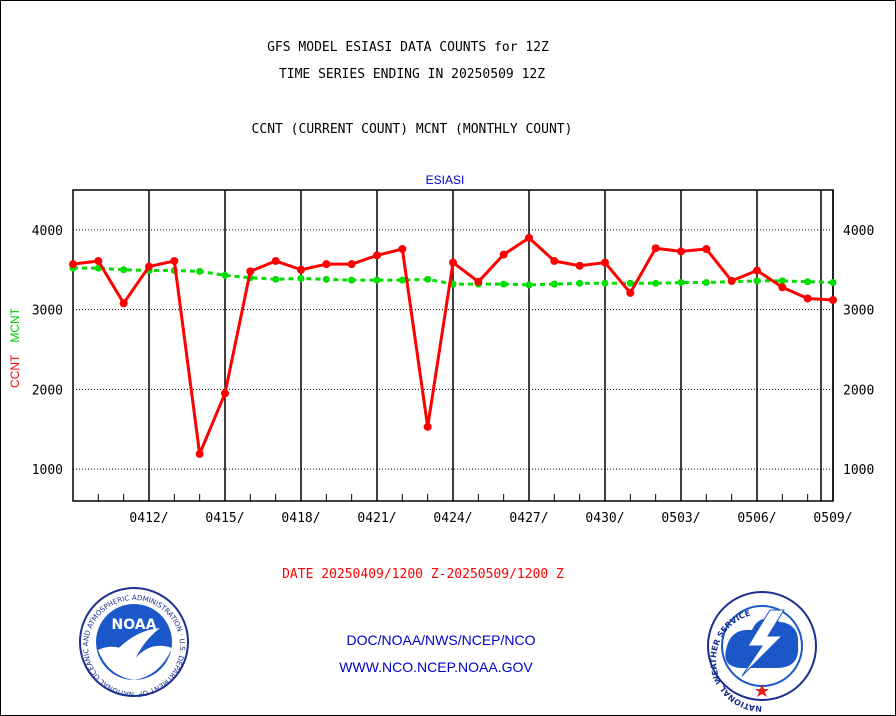  I want to click on y-axis-label: CCNT MCNT, so click(15, 347).